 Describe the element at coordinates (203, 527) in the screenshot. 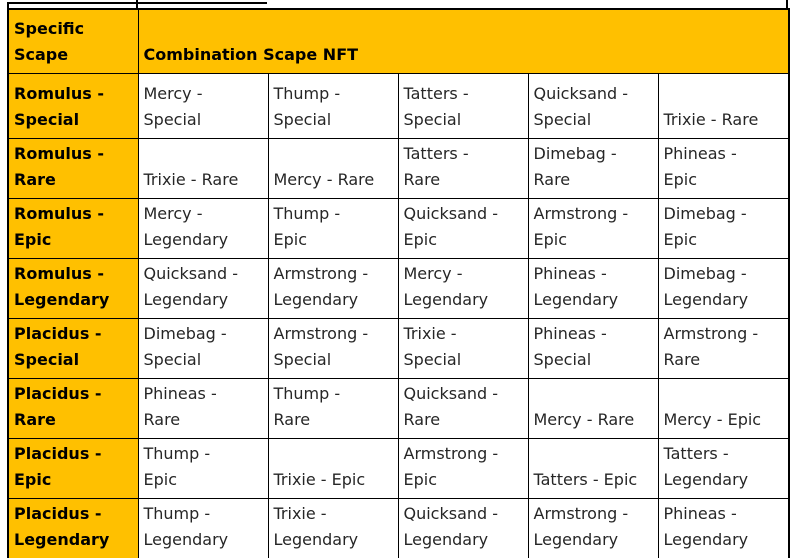

I see `combo-cell: Thump - Legendary` at that location.